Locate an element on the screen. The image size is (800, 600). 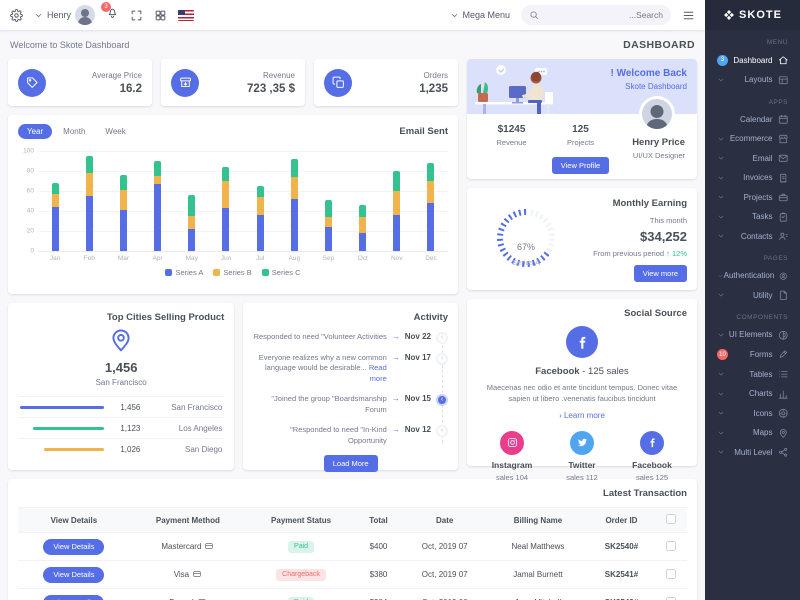
sidebar-item-ecommerce: Ecommerce is located at coordinates (752, 139).